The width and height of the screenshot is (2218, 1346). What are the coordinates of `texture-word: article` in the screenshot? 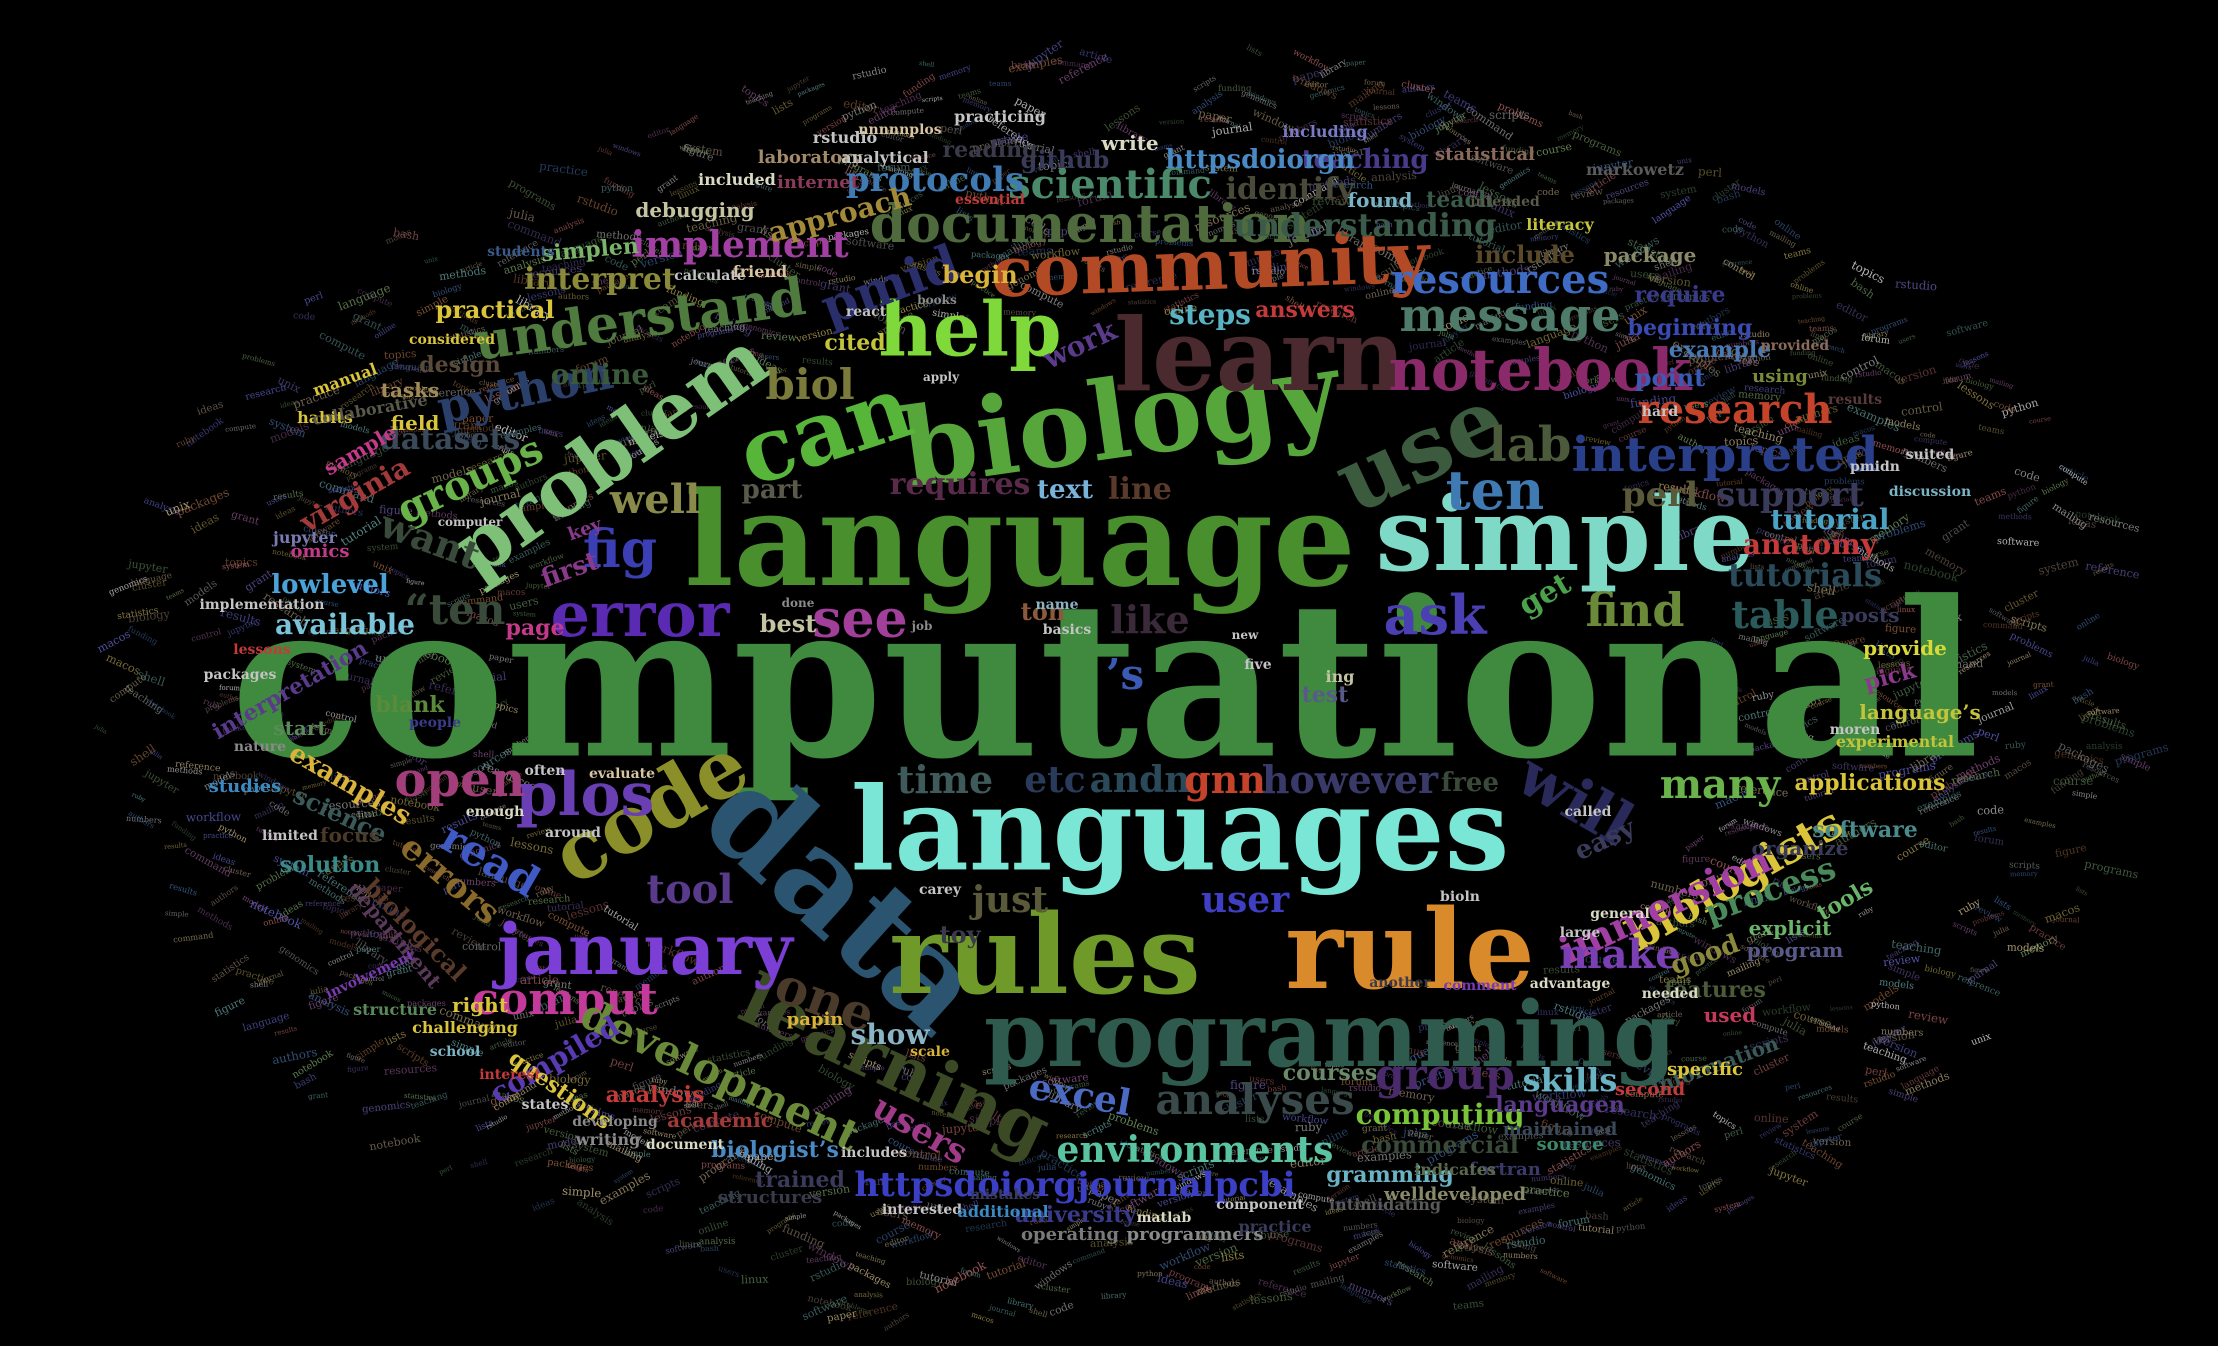 It's located at (1633, 1204).